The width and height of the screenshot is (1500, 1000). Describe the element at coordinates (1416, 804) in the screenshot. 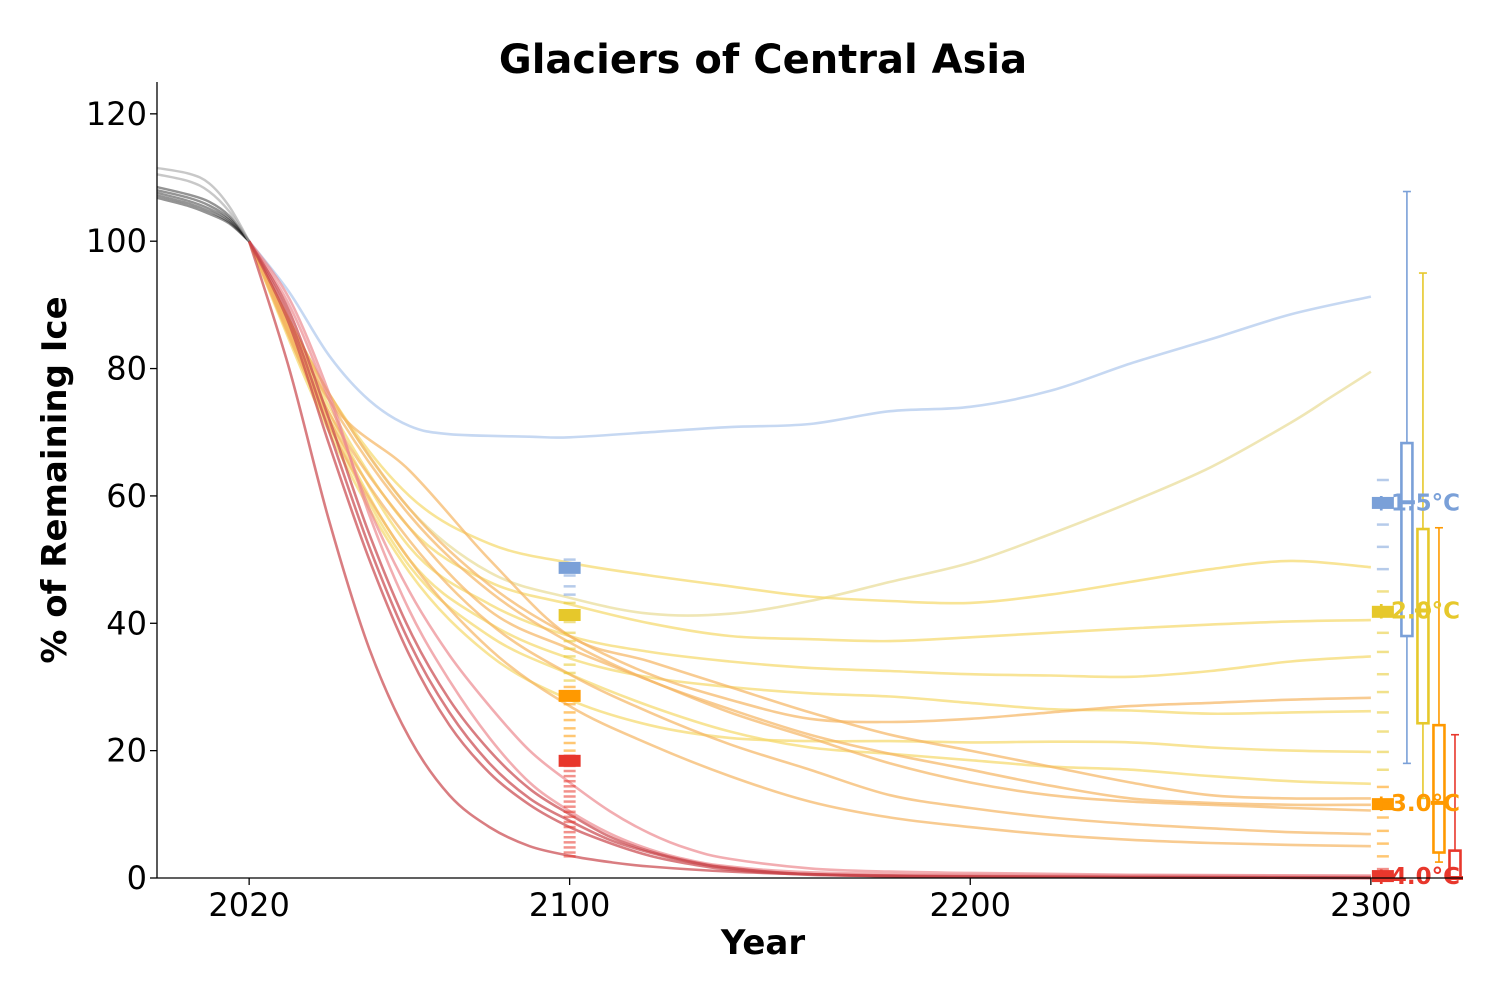

I see `scenario-label-2: +3.0°C` at that location.